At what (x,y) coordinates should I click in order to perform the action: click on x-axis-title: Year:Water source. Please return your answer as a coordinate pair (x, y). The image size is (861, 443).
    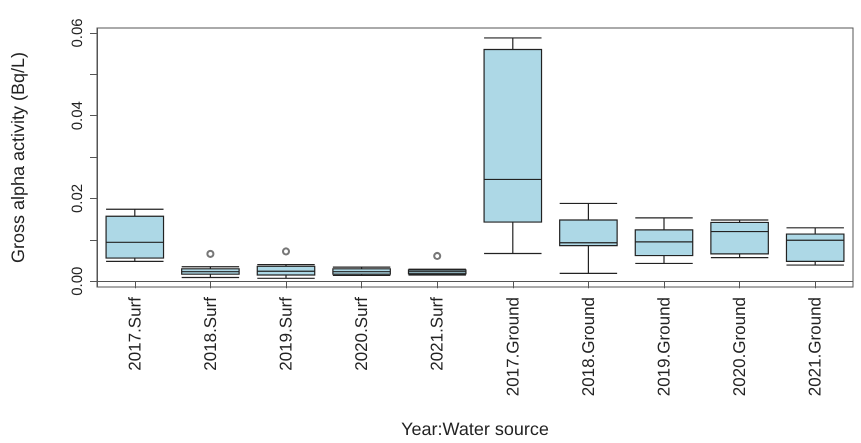
    Looking at the image, I should click on (475, 429).